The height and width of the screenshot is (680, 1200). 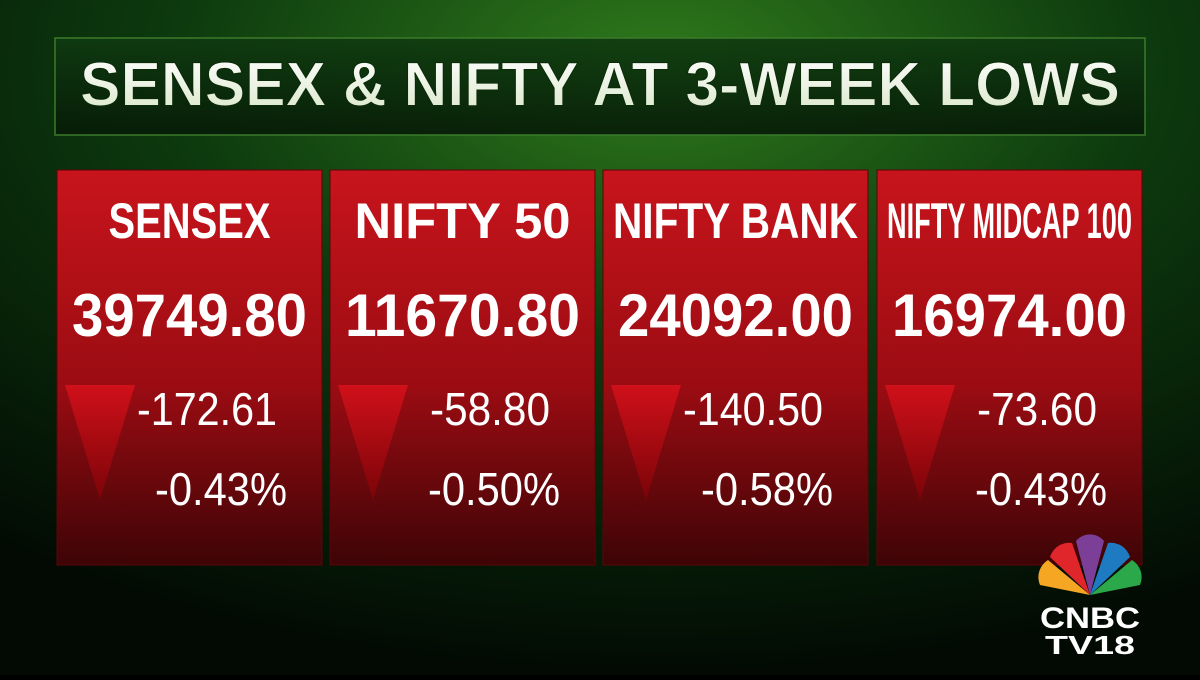 I want to click on index-name: NIFTY 50, so click(x=463, y=221).